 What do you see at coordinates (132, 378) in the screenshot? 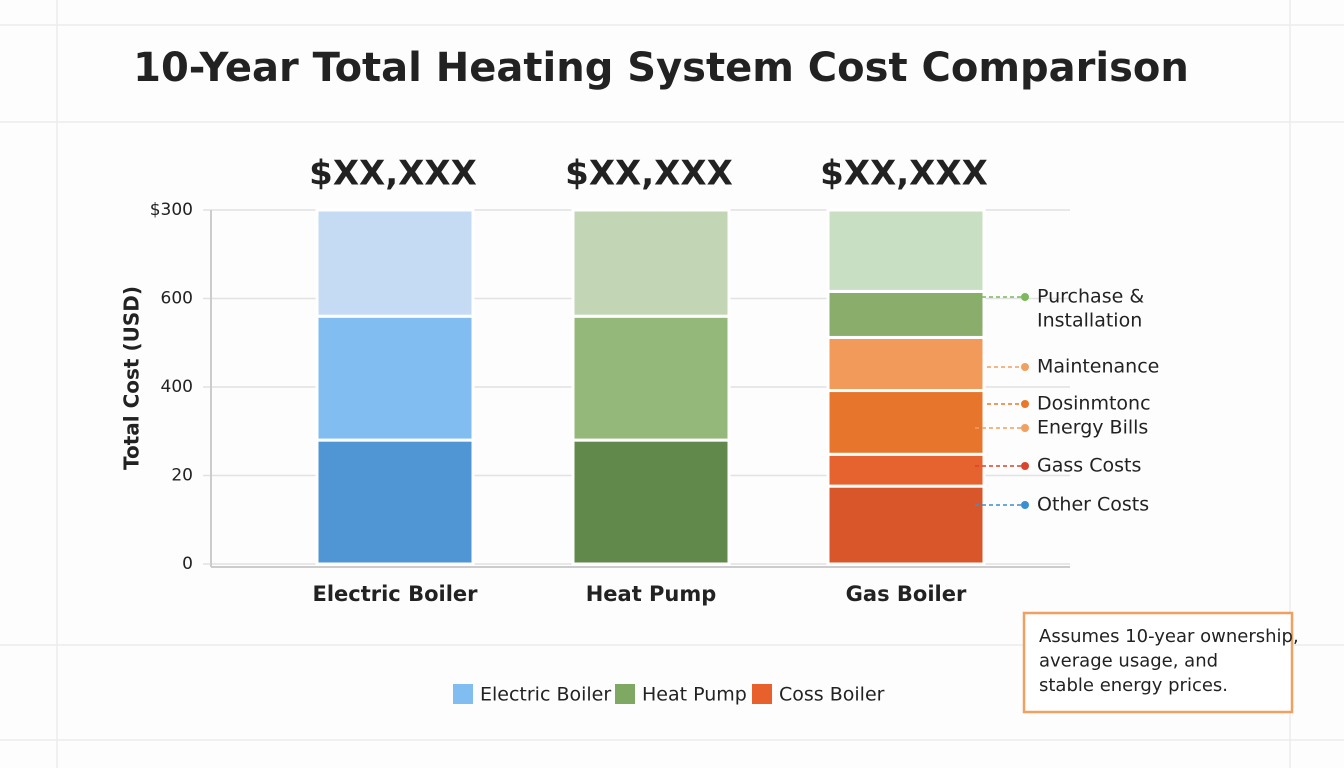
I see `y-axis-label: Total Cost (USD)` at bounding box center [132, 378].